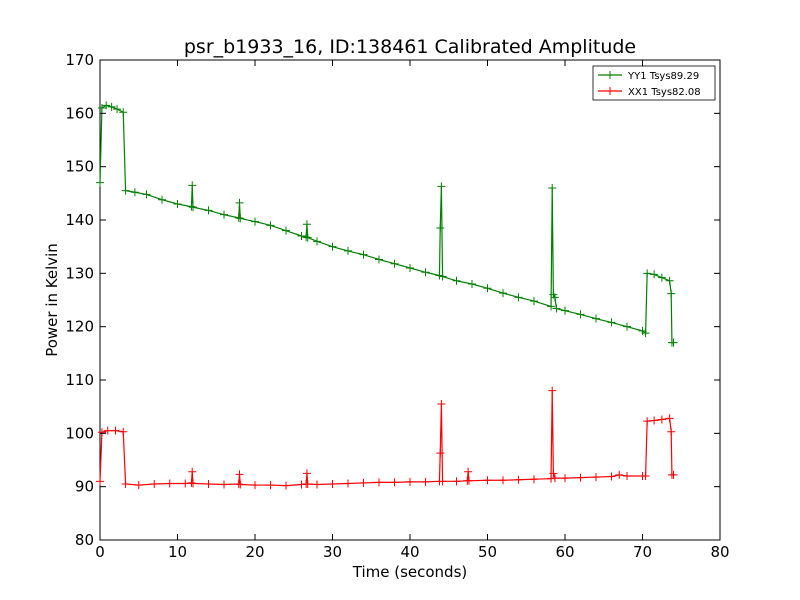 The height and width of the screenshot is (600, 800). What do you see at coordinates (79, 60) in the screenshot?
I see `y-tick-label: 170` at bounding box center [79, 60].